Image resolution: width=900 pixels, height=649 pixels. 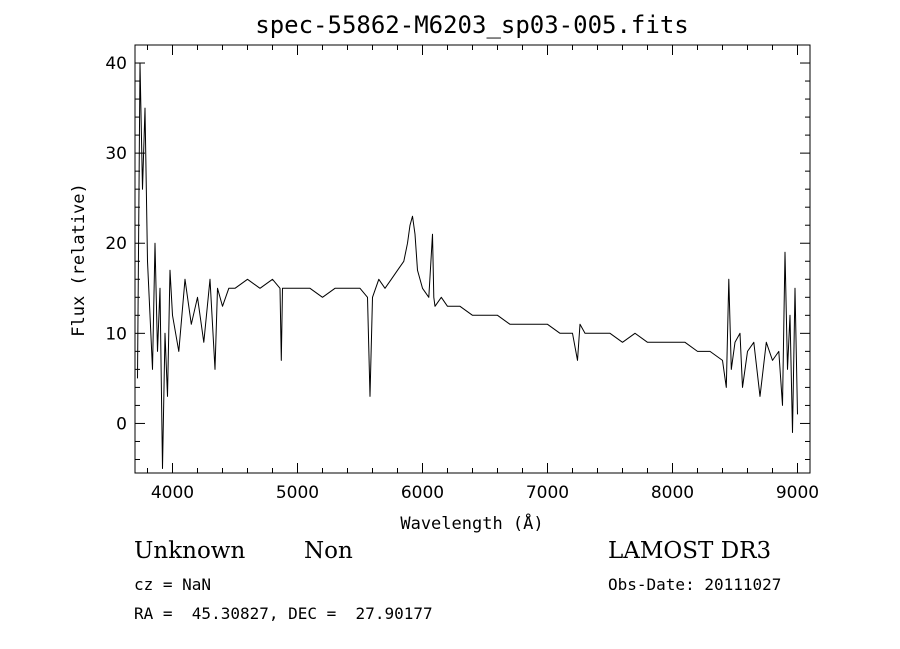 What do you see at coordinates (297, 493) in the screenshot?
I see `x-tick-label: 5000` at bounding box center [297, 493].